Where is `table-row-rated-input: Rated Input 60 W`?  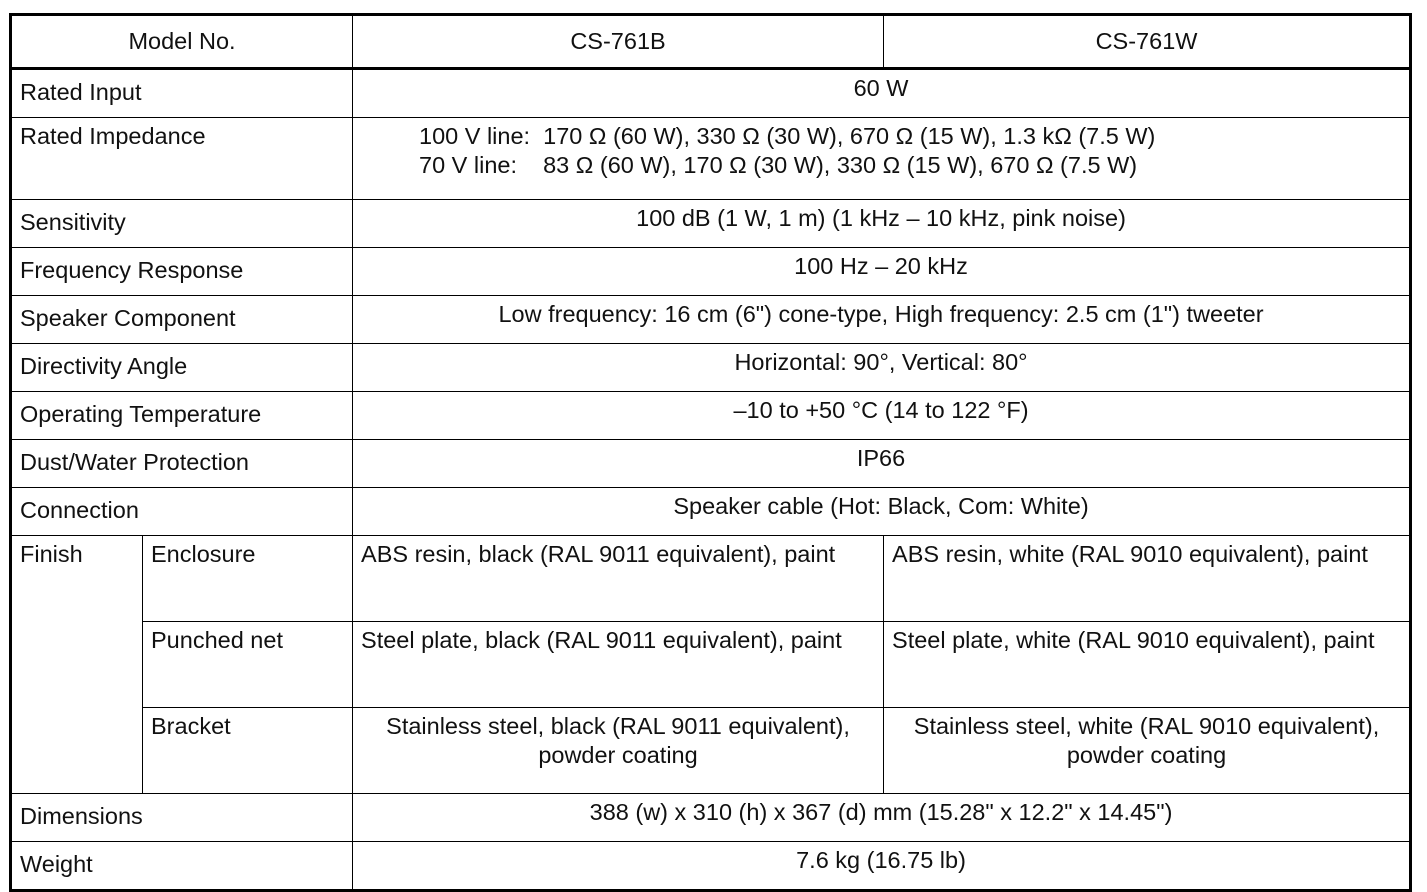 table-row-rated-input: Rated Input 60 W is located at coordinates (710, 93).